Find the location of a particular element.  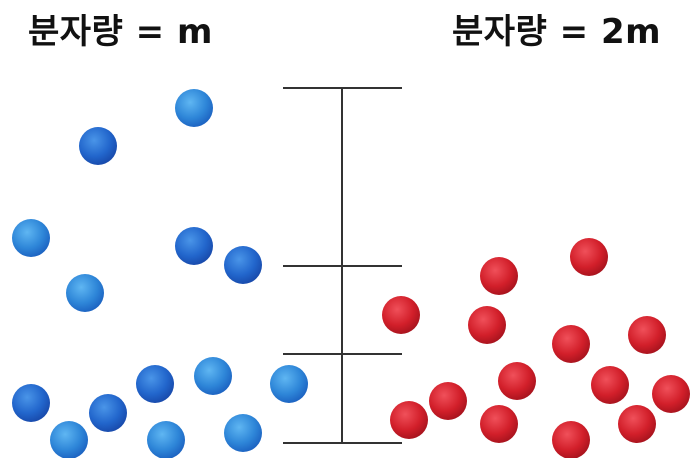

right-label: 분자량 = 2m is located at coordinates (557, 32).